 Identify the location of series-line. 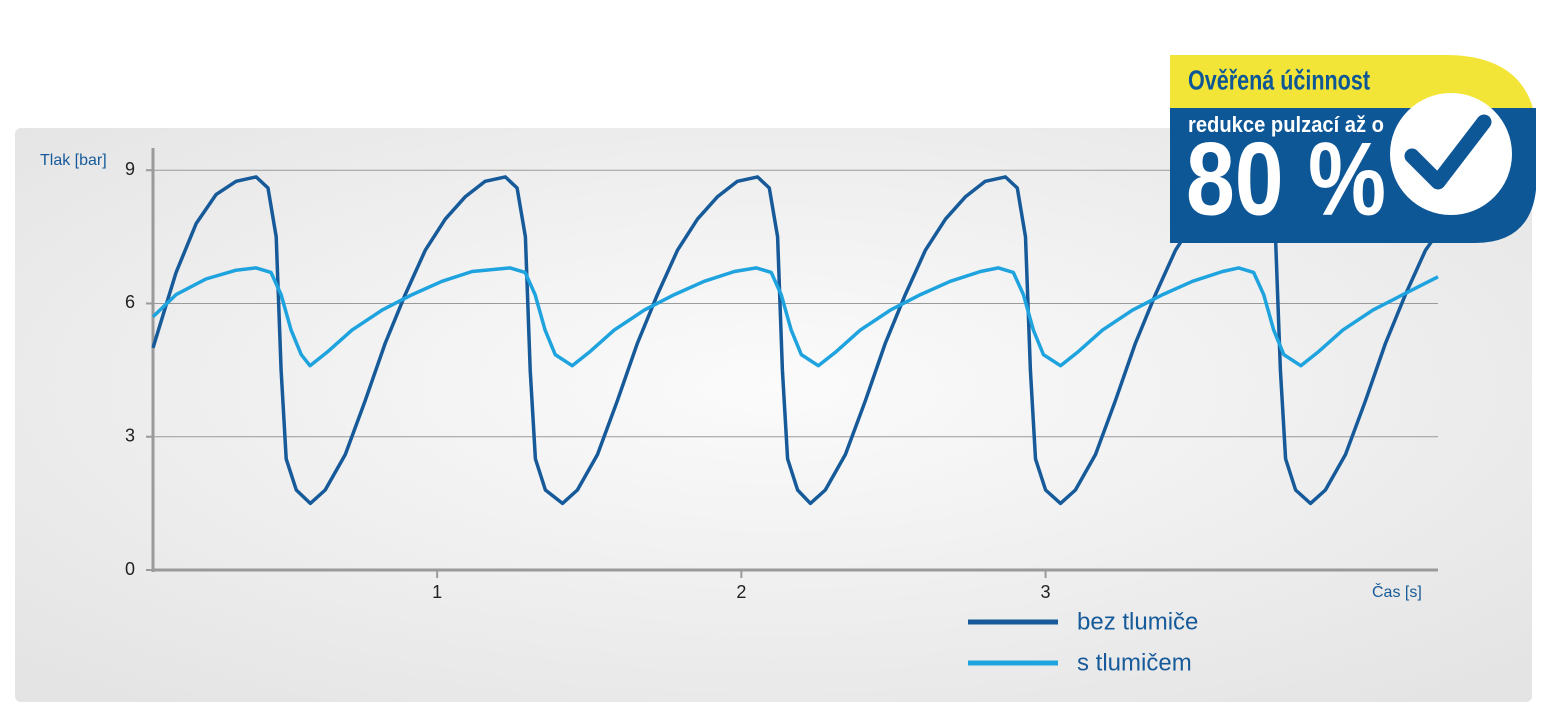
(795, 317).